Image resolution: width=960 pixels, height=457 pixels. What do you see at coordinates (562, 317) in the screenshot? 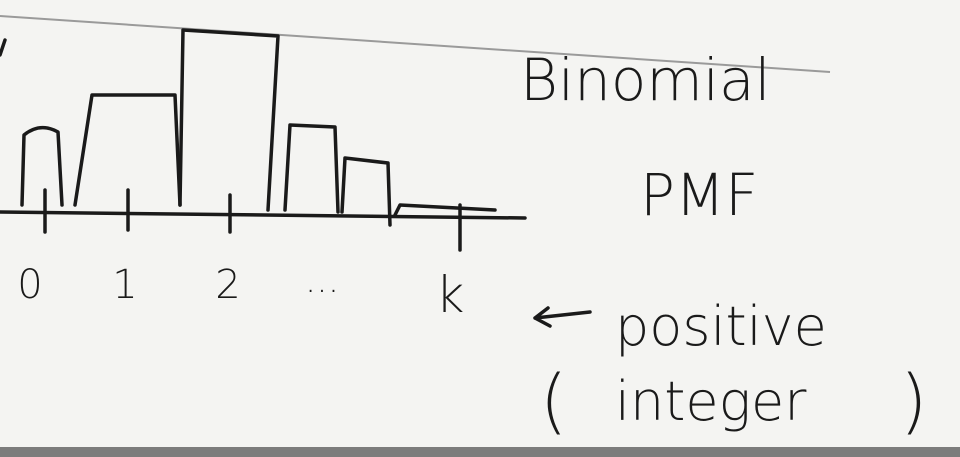
I see `arrow` at bounding box center [562, 317].